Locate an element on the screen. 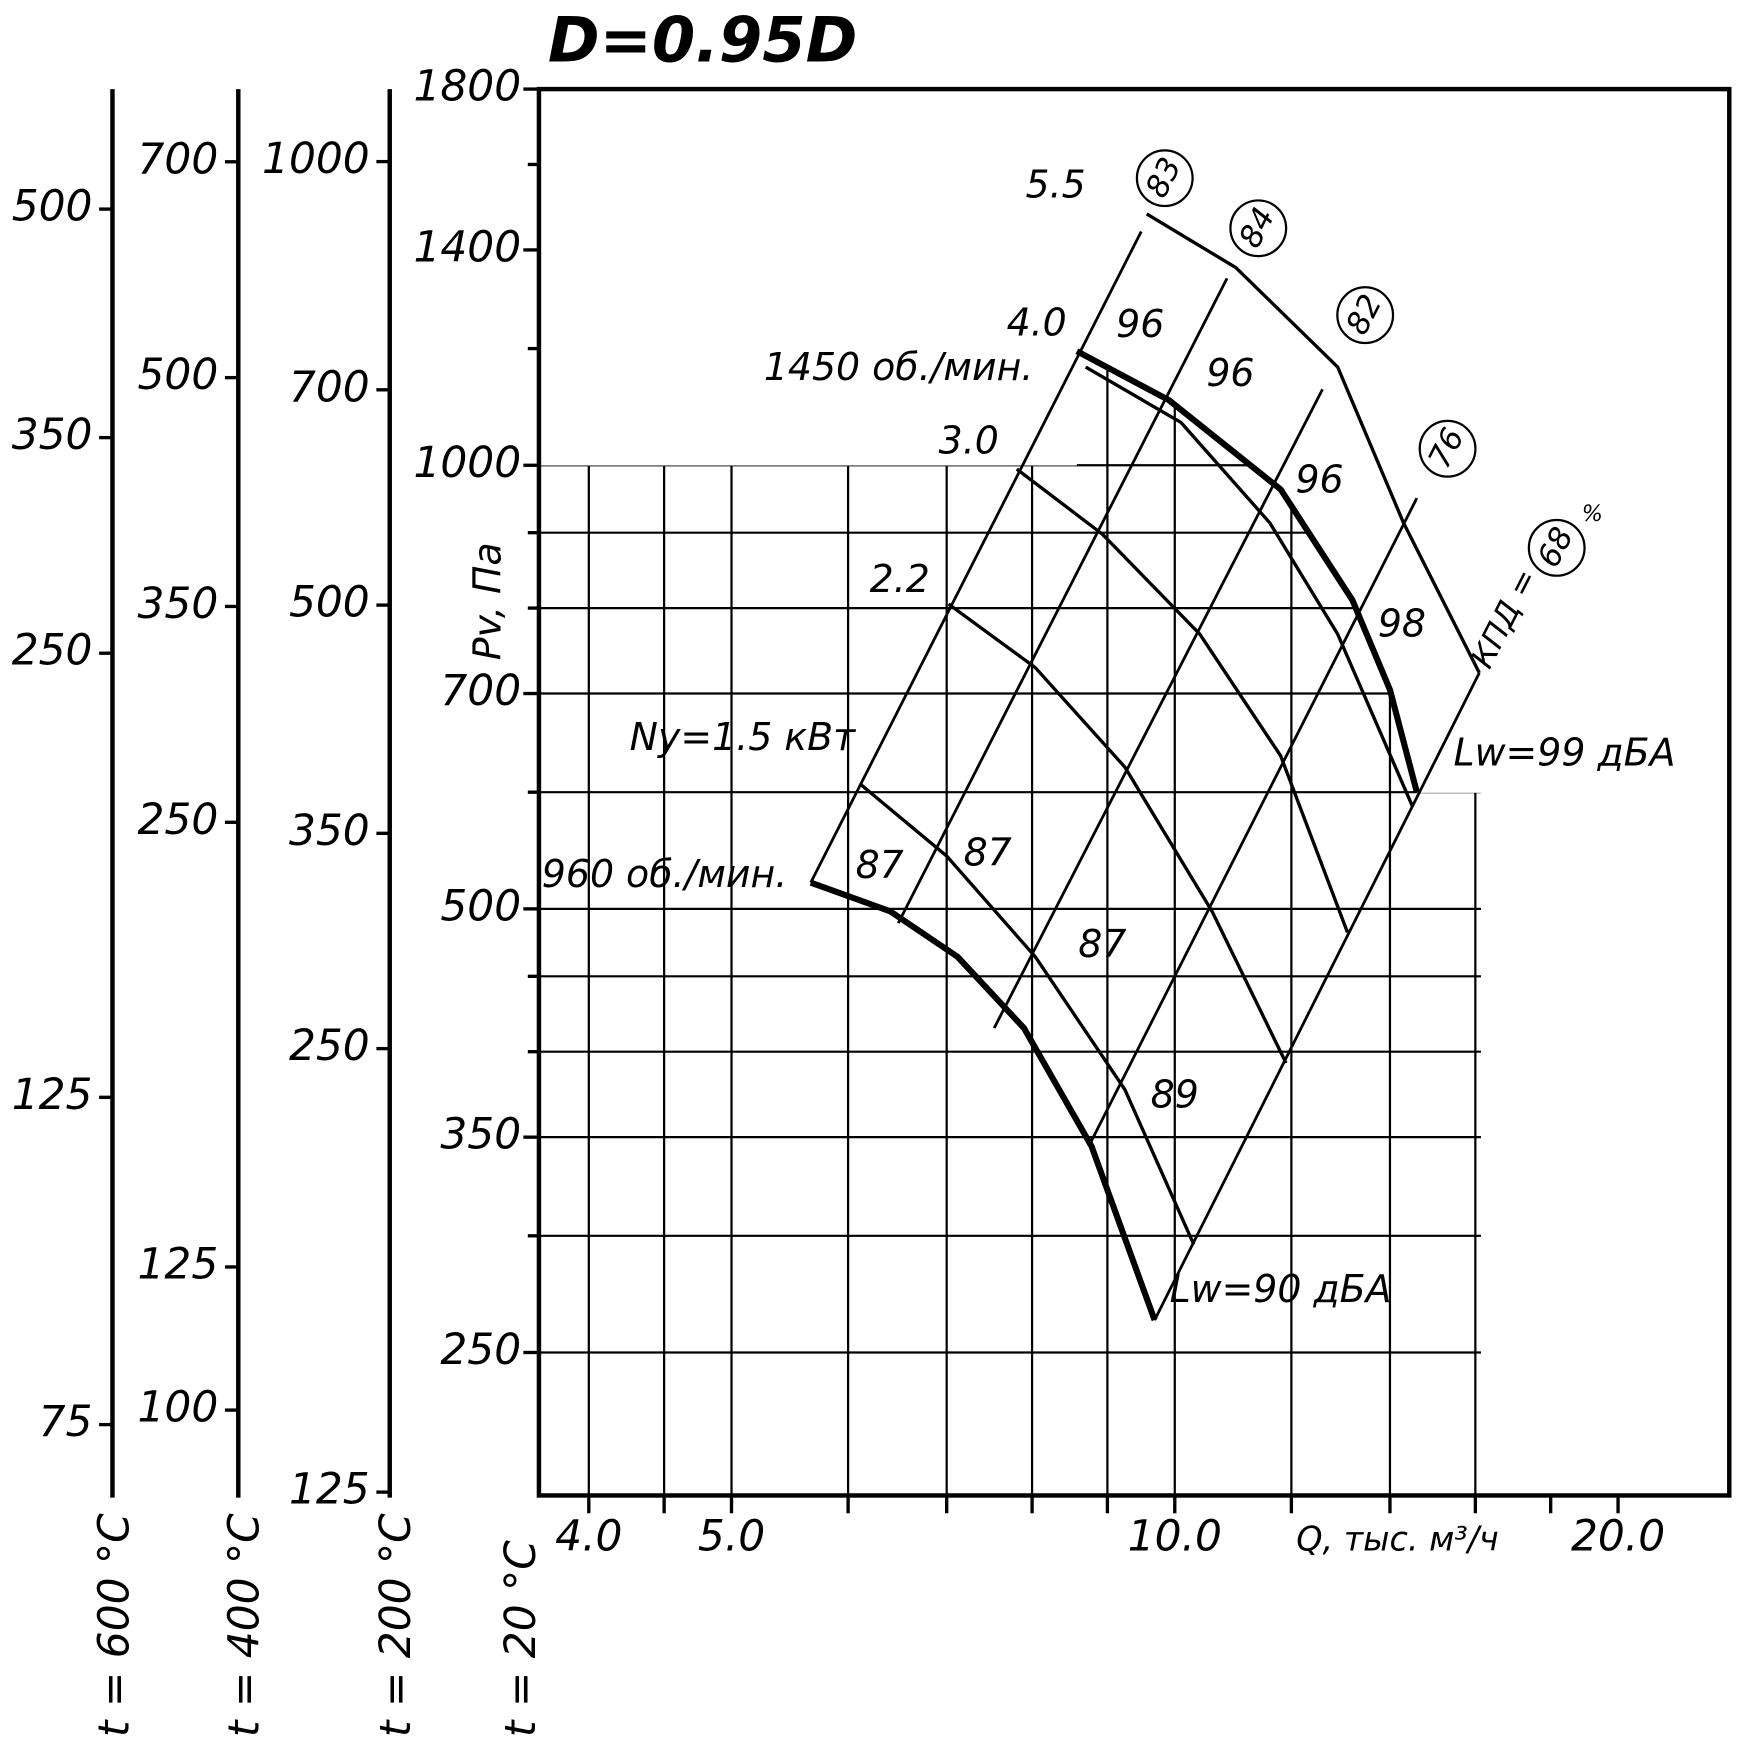 Image resolution: width=1746 pixels, height=1746 pixels. x-tick-label: 20.0 is located at coordinates (1618, 1535).